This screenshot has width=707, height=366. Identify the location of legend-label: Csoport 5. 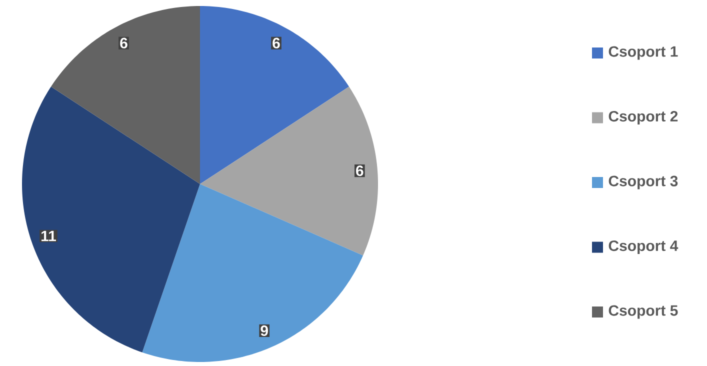
(643, 312).